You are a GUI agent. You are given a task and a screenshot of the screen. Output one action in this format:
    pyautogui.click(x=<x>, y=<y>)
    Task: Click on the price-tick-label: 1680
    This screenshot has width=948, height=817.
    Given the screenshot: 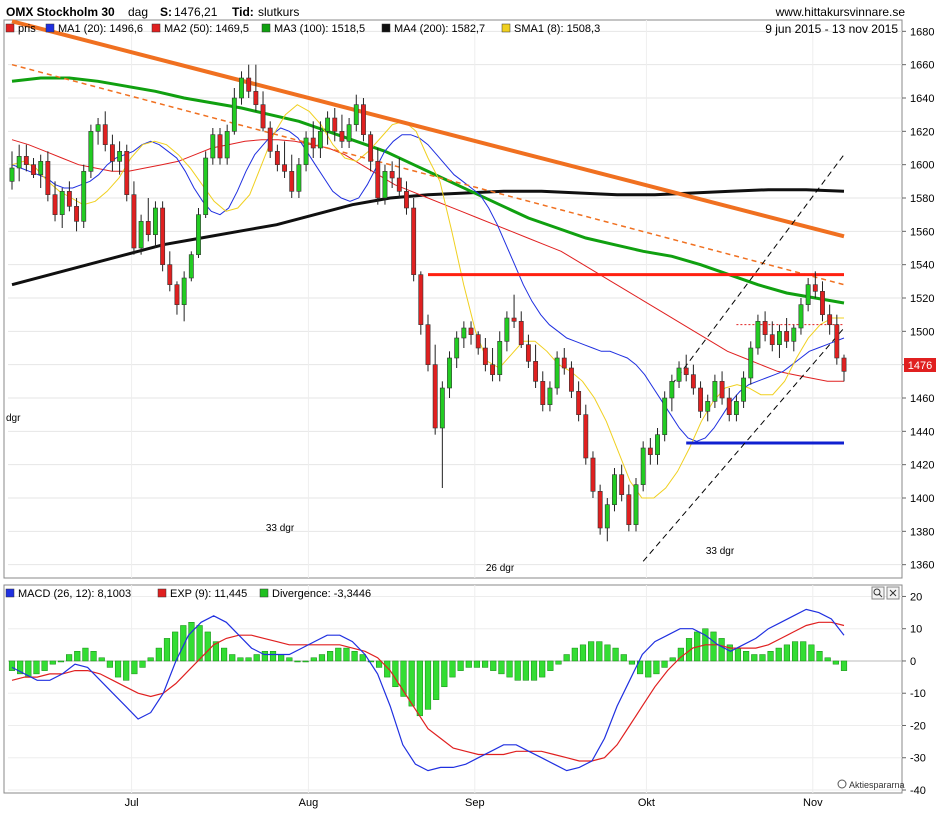 What is the action you would take?
    pyautogui.click(x=922, y=32)
    